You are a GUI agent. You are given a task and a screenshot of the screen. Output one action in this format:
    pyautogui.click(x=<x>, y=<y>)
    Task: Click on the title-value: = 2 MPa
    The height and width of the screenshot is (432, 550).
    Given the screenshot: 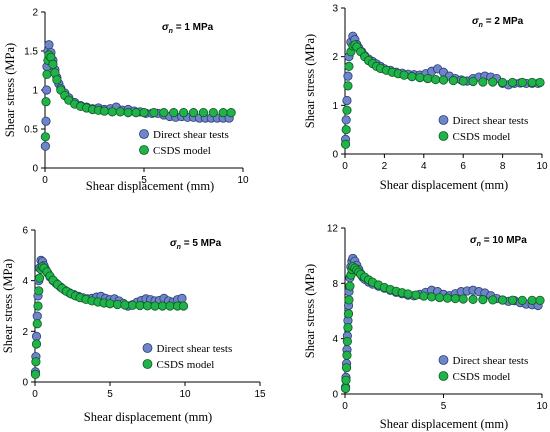 What is the action you would take?
    pyautogui.click(x=503, y=21)
    